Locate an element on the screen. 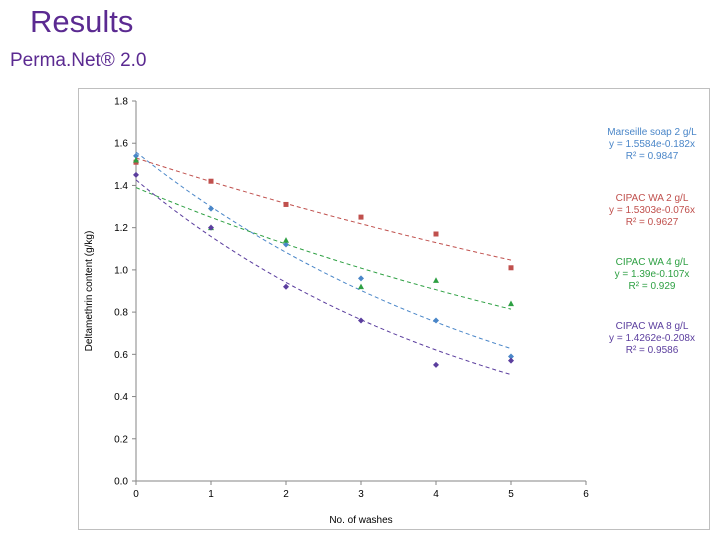  y-tick-label: 0.6 is located at coordinates (121, 355).